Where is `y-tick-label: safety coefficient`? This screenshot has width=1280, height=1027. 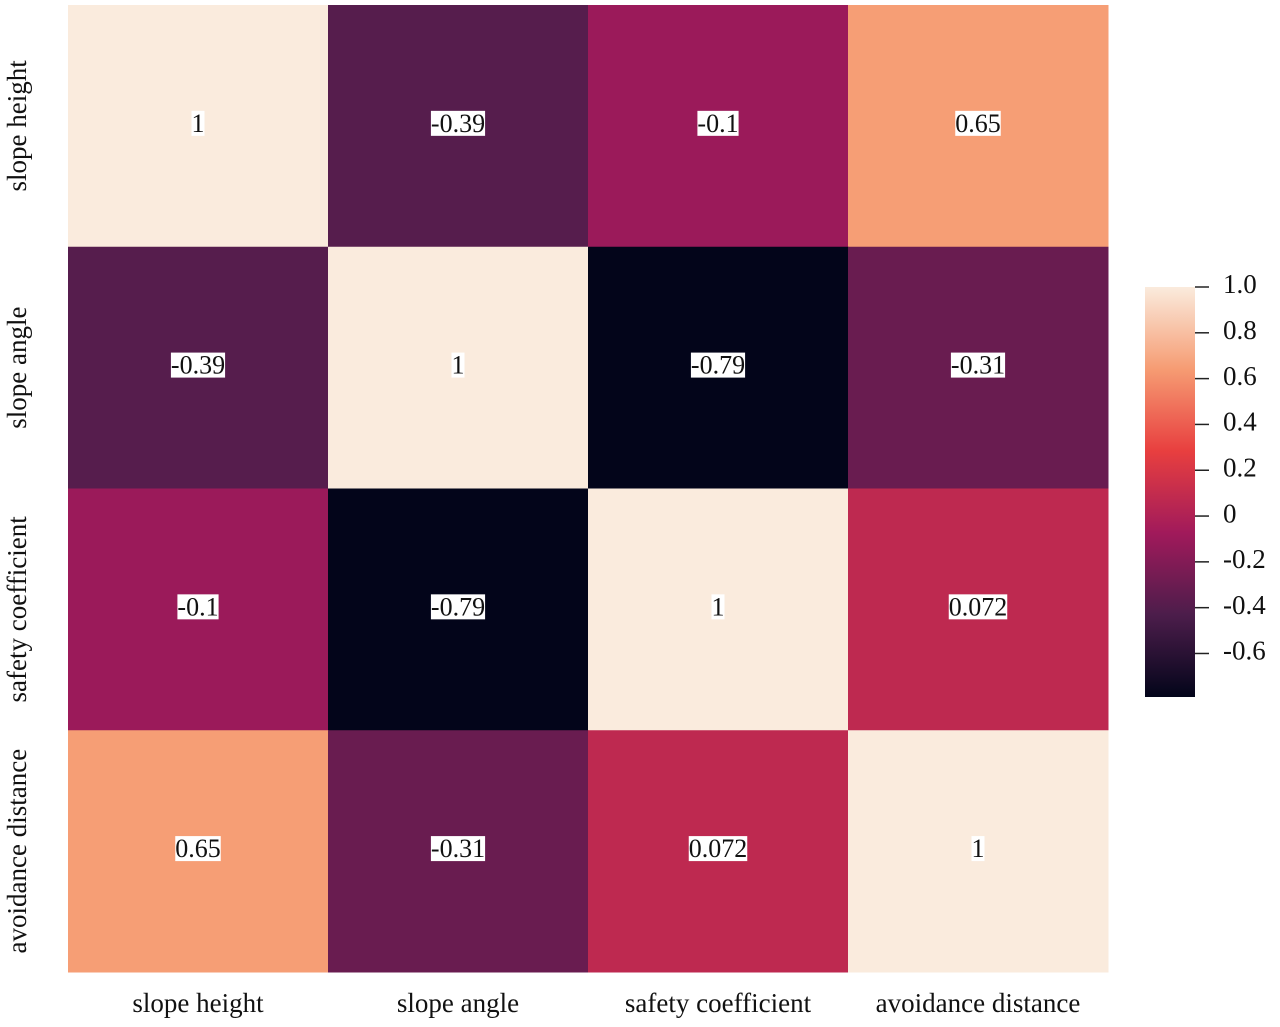
y-tick-label: safety coefficient is located at coordinates (17, 609).